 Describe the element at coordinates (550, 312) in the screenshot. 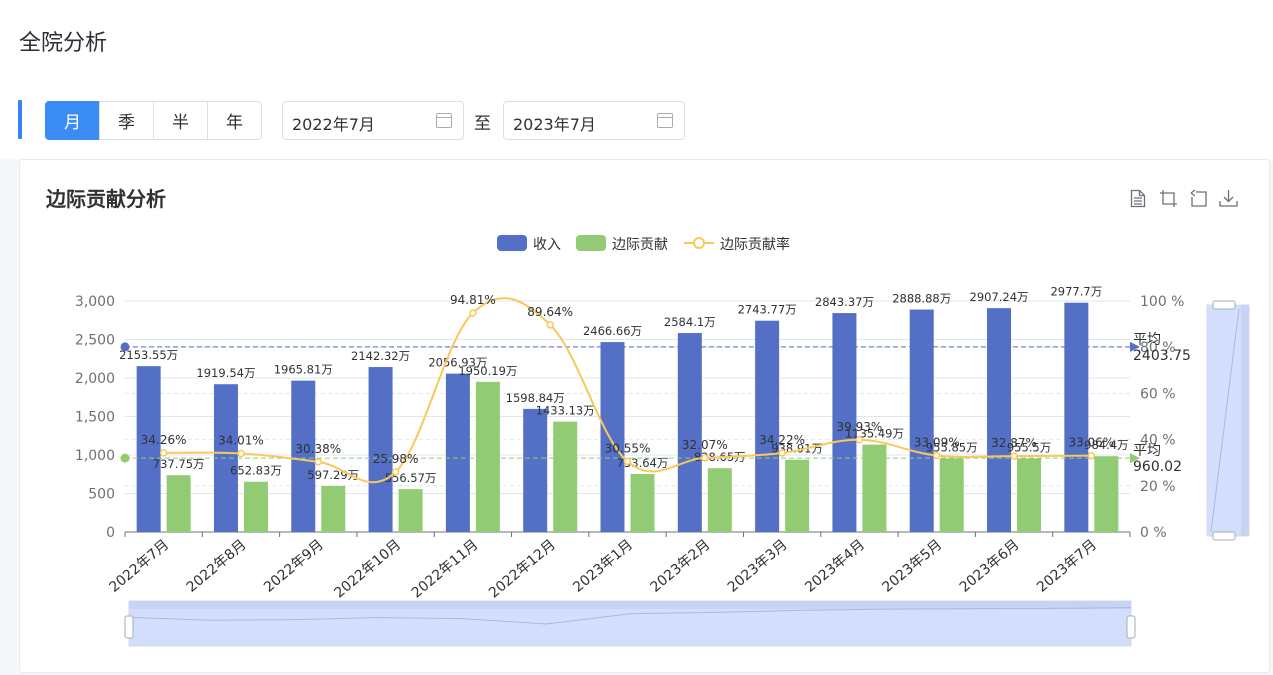

I see `rate-point-label: 89.64%` at that location.